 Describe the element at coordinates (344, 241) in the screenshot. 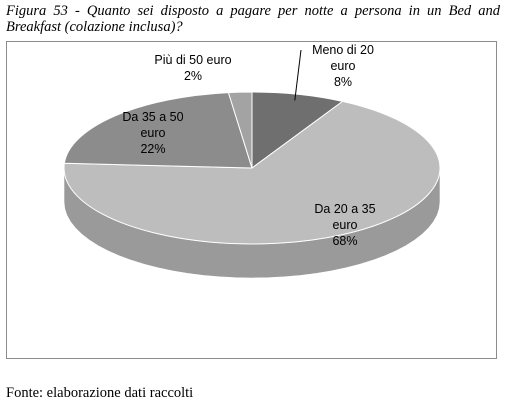

I see `data-label-line: 68%` at that location.